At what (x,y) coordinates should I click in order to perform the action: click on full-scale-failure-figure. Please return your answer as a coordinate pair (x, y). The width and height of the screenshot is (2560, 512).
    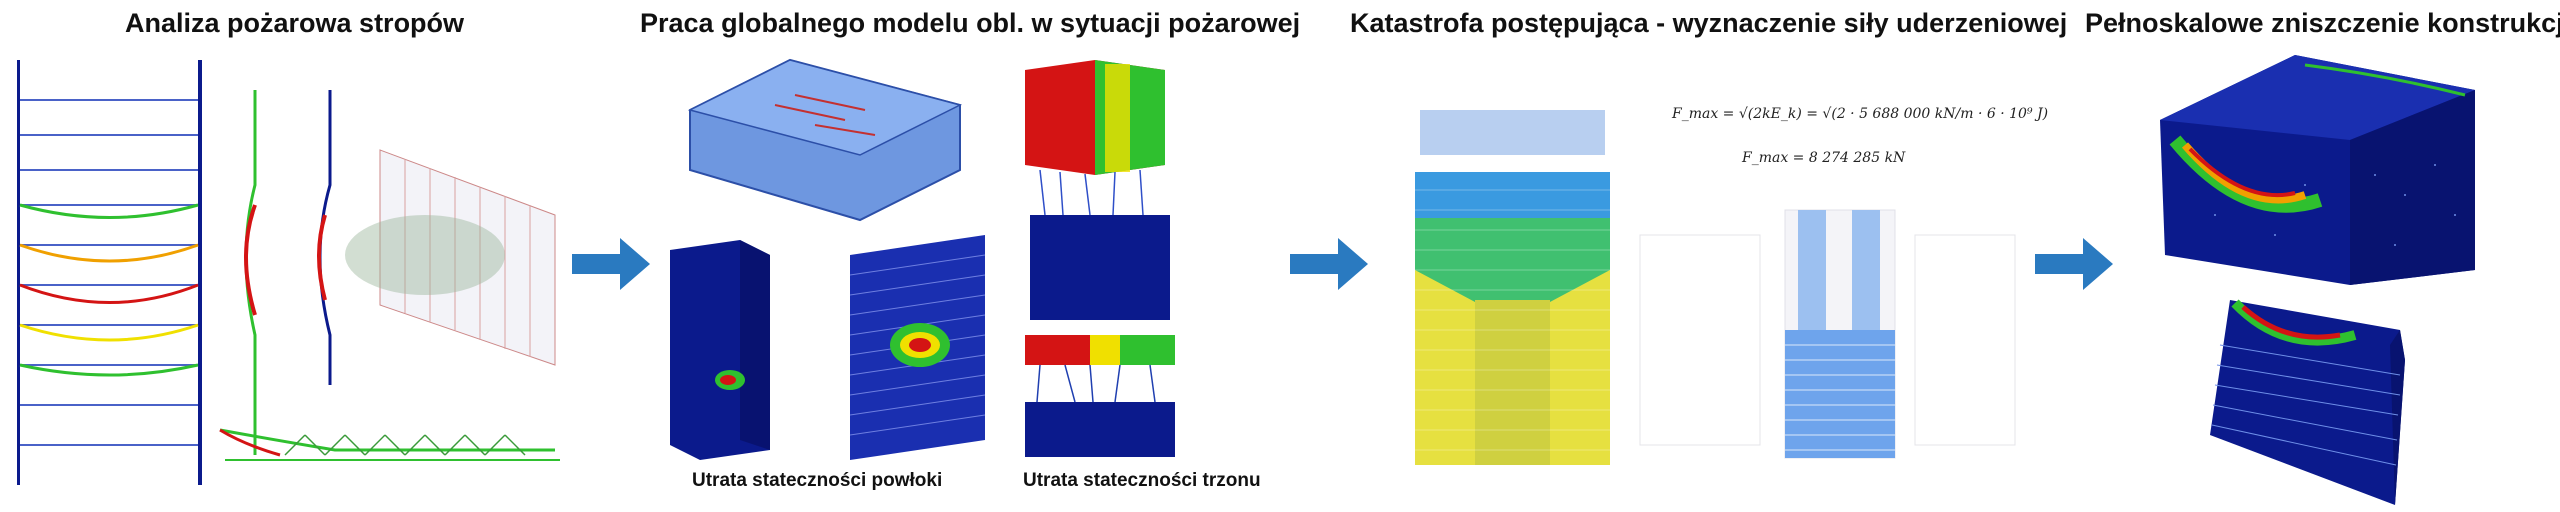
    Looking at the image, I should click on (2317, 280).